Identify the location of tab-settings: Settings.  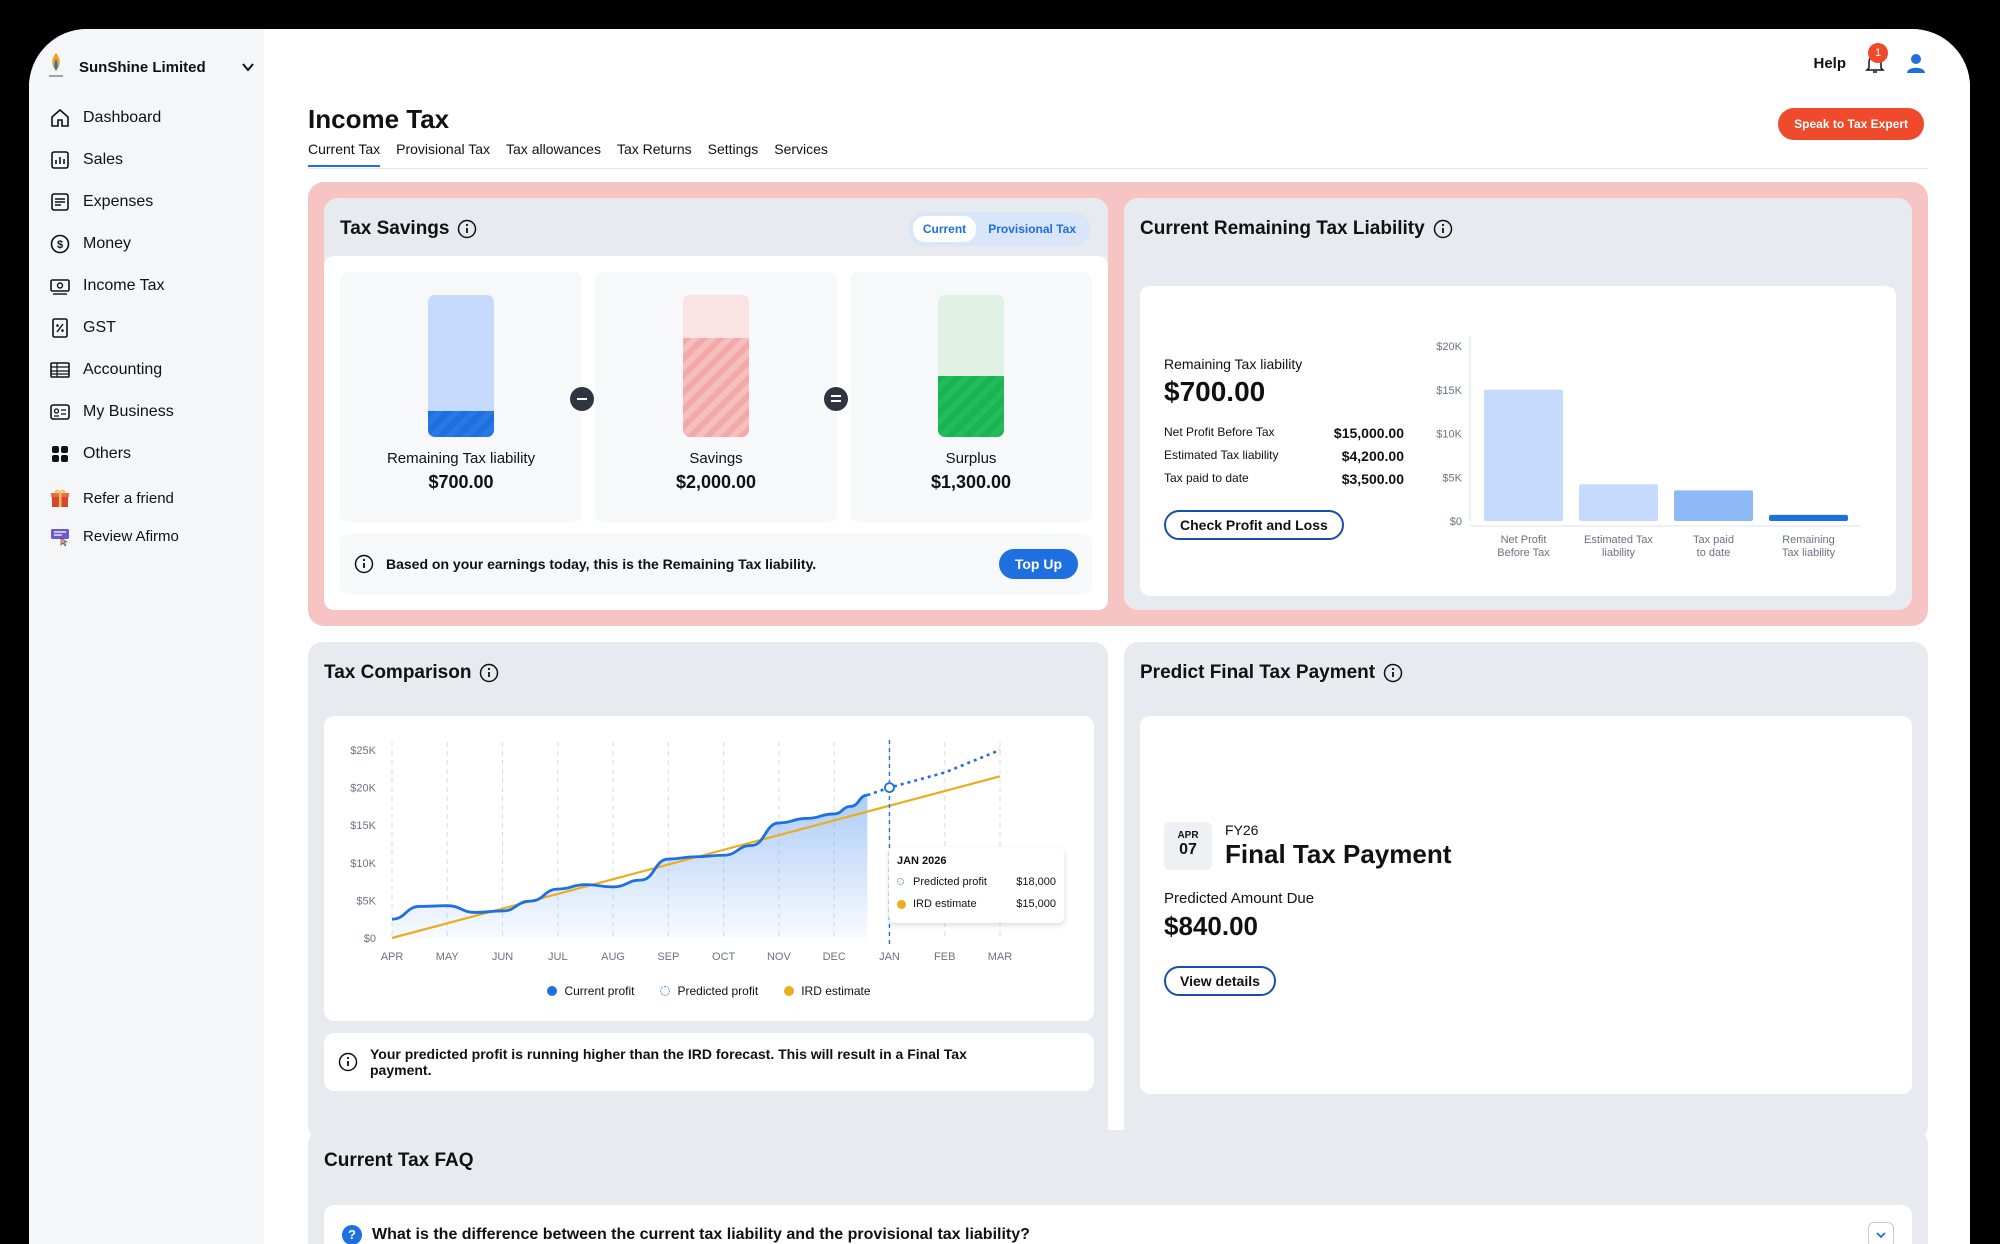
(733, 149).